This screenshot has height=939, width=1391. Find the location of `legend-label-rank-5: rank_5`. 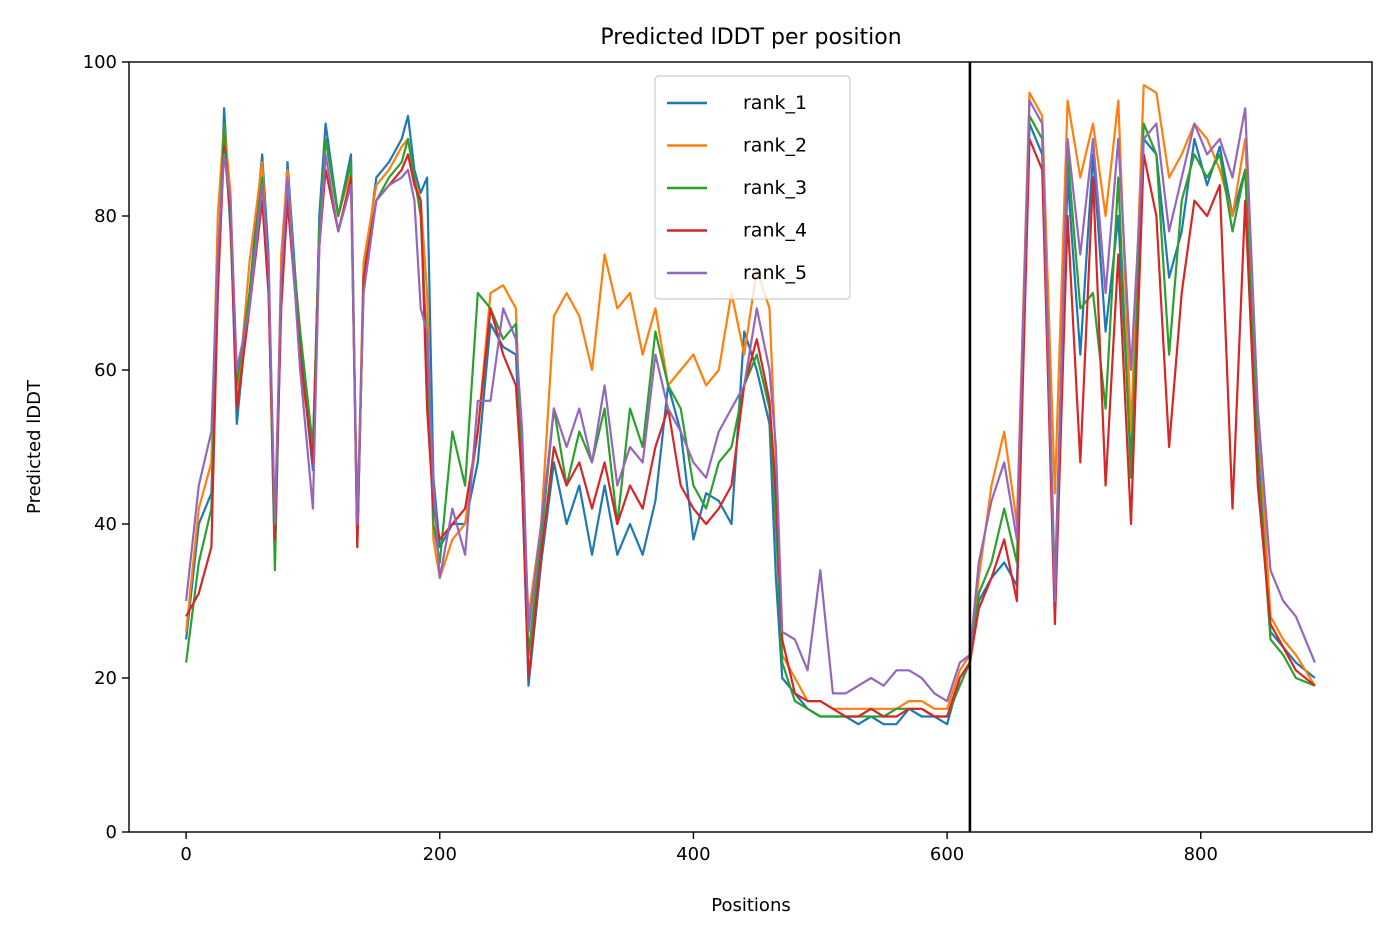

legend-label-rank-5: rank_5 is located at coordinates (775, 273).